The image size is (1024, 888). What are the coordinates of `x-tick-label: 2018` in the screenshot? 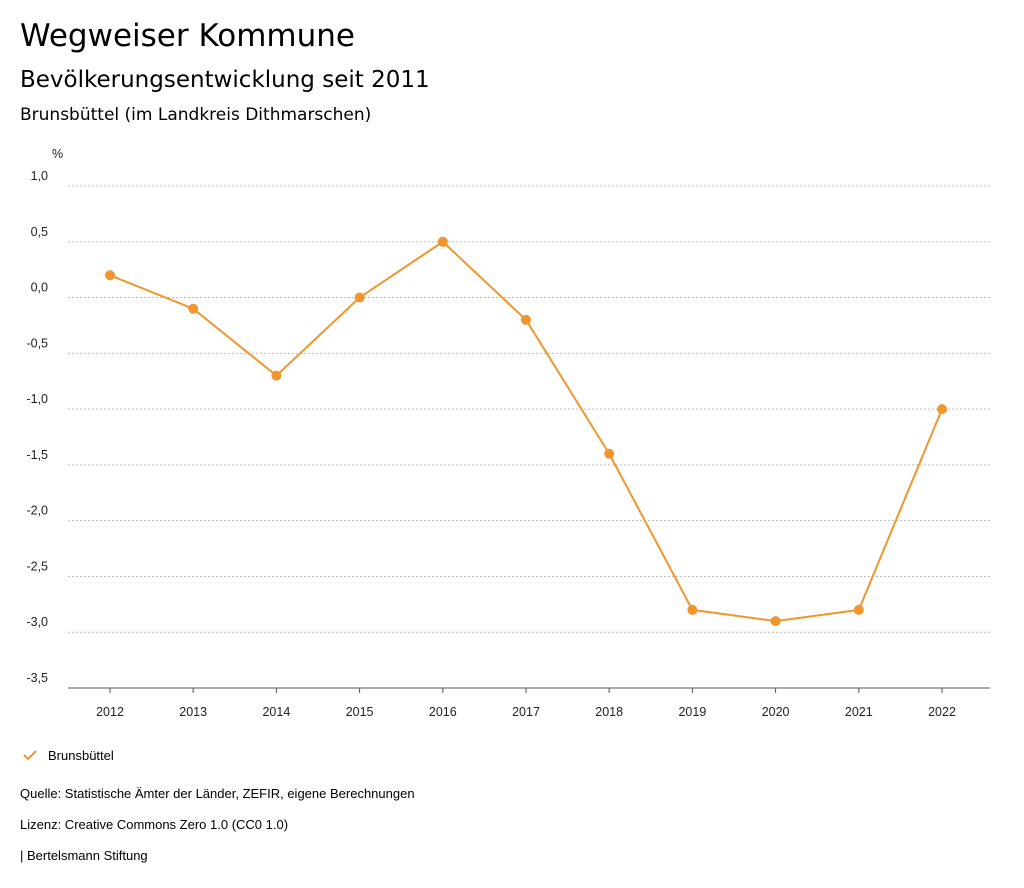 It's located at (609, 712).